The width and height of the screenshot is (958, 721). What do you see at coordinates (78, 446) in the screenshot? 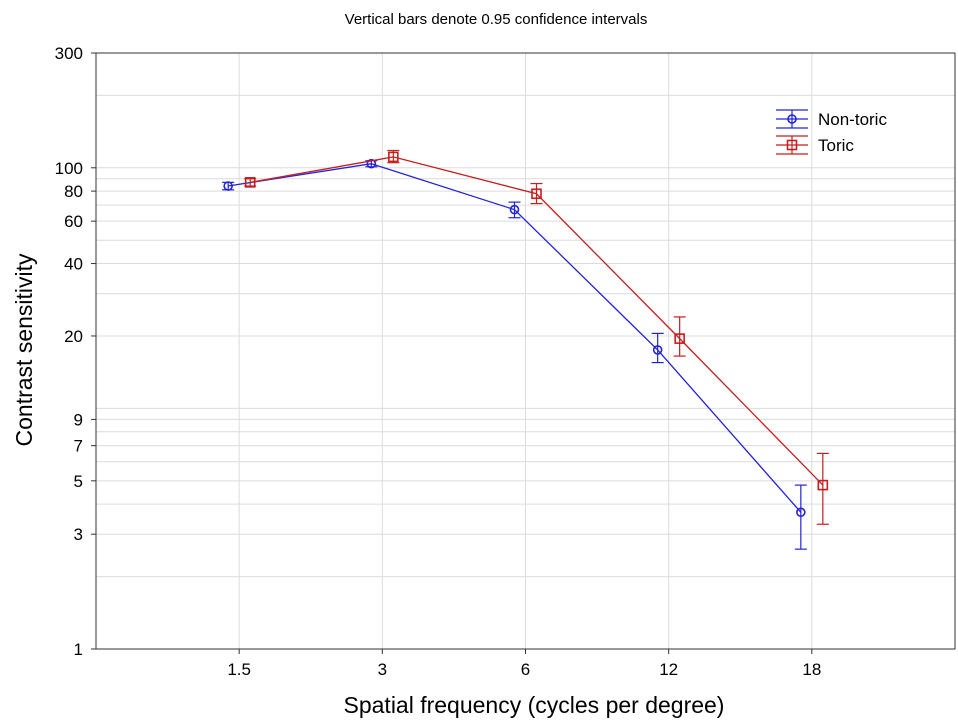
I see `y-tick-label: 7` at bounding box center [78, 446].